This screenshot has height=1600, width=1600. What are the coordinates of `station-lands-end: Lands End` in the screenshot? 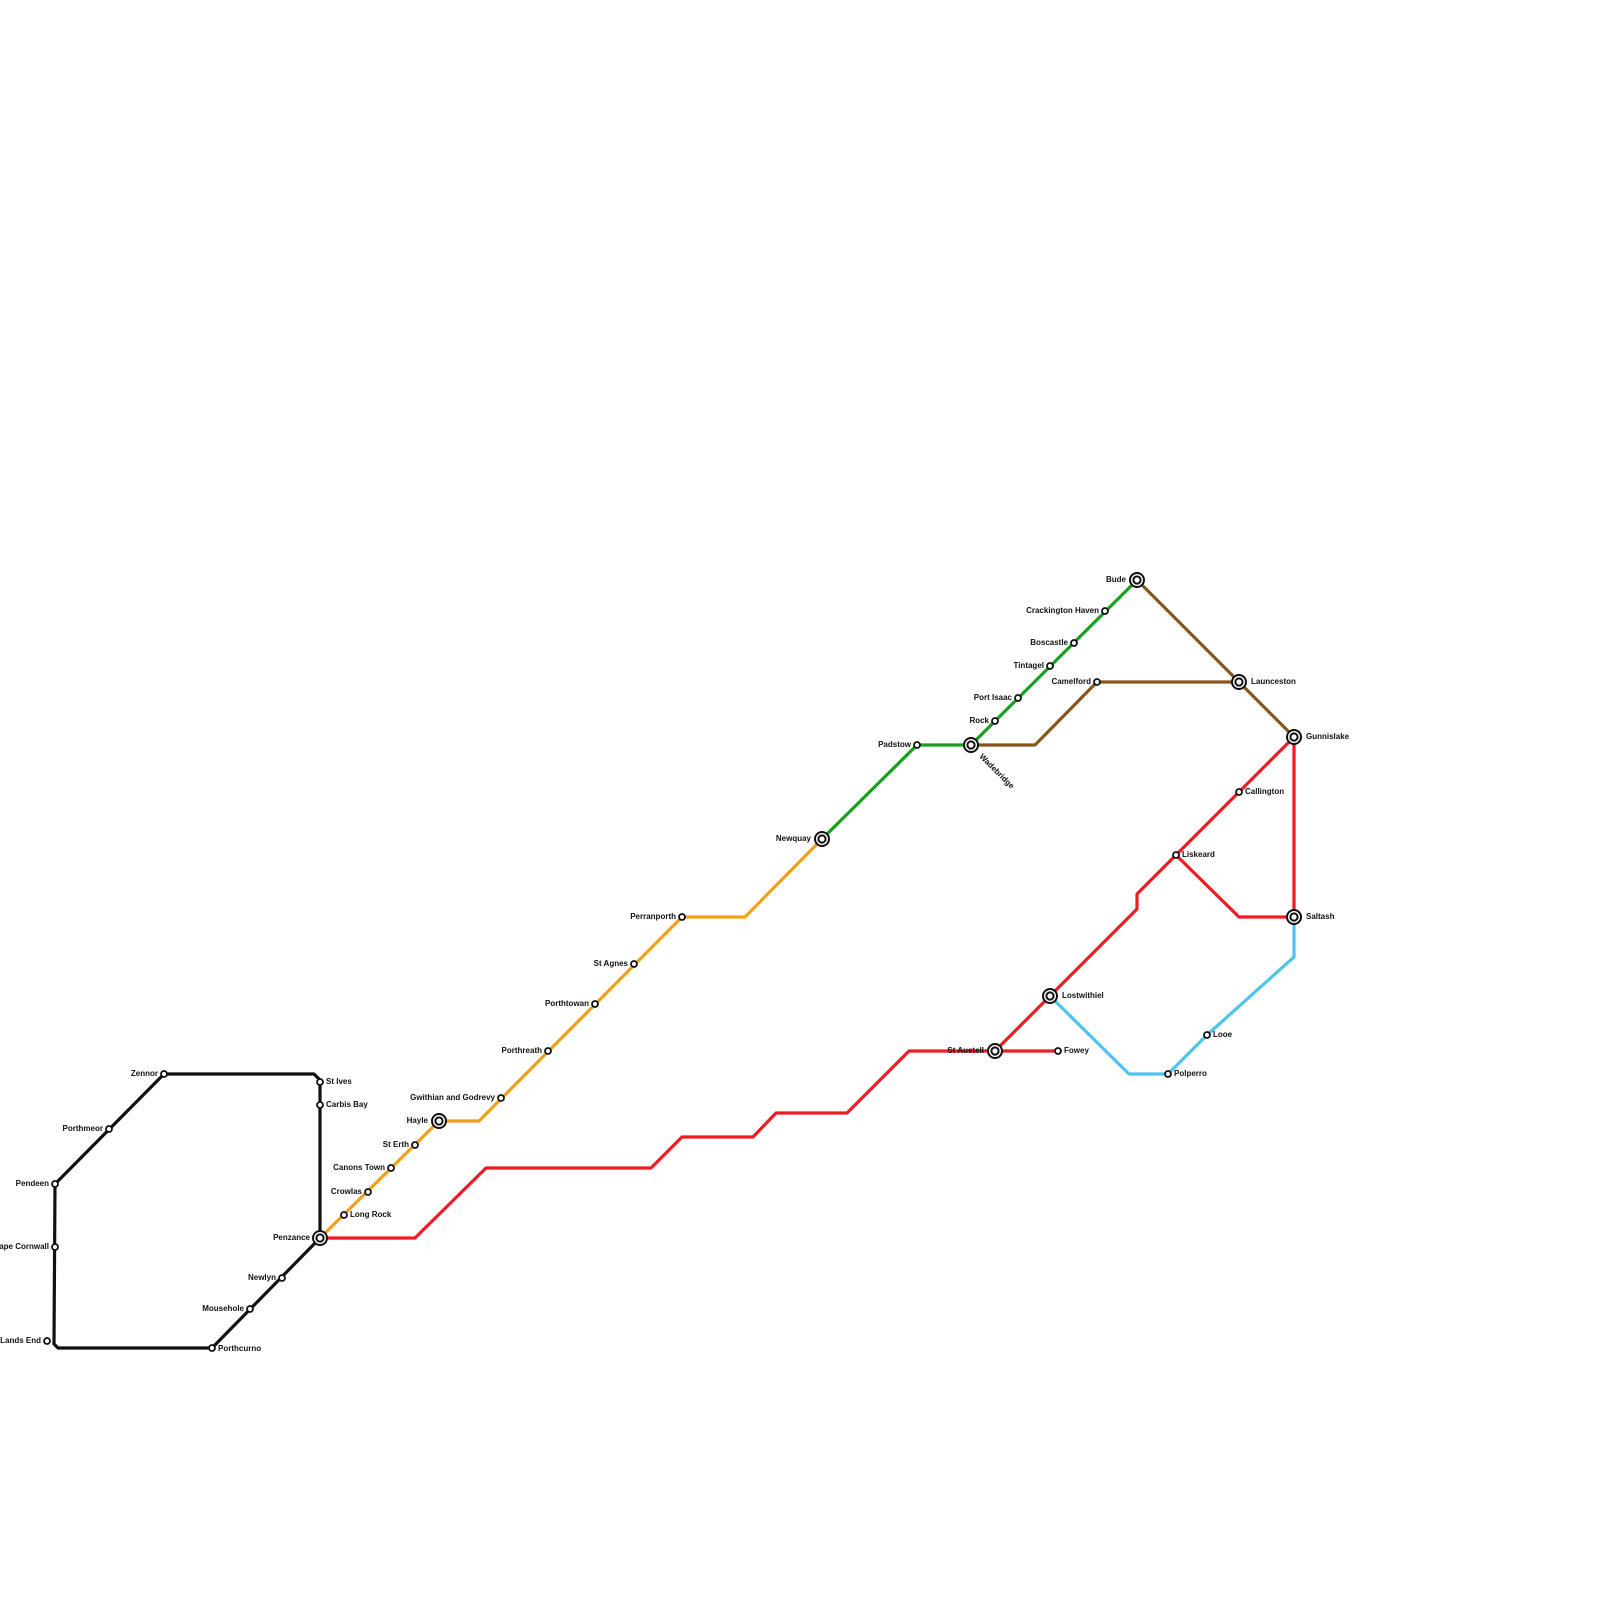 It's located at (25, 1340).